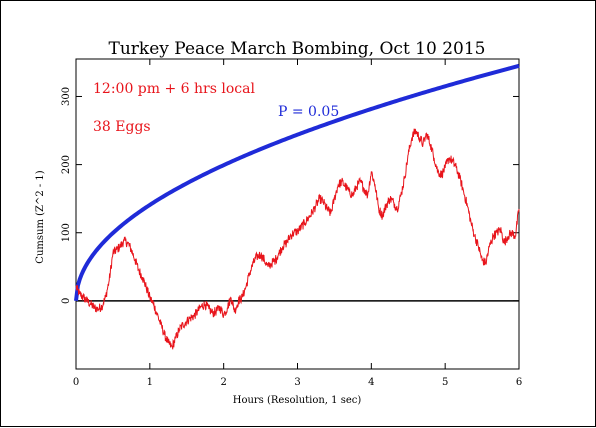 The width and height of the screenshot is (596, 428). What do you see at coordinates (223, 382) in the screenshot?
I see `x-tick-label: 2` at bounding box center [223, 382].